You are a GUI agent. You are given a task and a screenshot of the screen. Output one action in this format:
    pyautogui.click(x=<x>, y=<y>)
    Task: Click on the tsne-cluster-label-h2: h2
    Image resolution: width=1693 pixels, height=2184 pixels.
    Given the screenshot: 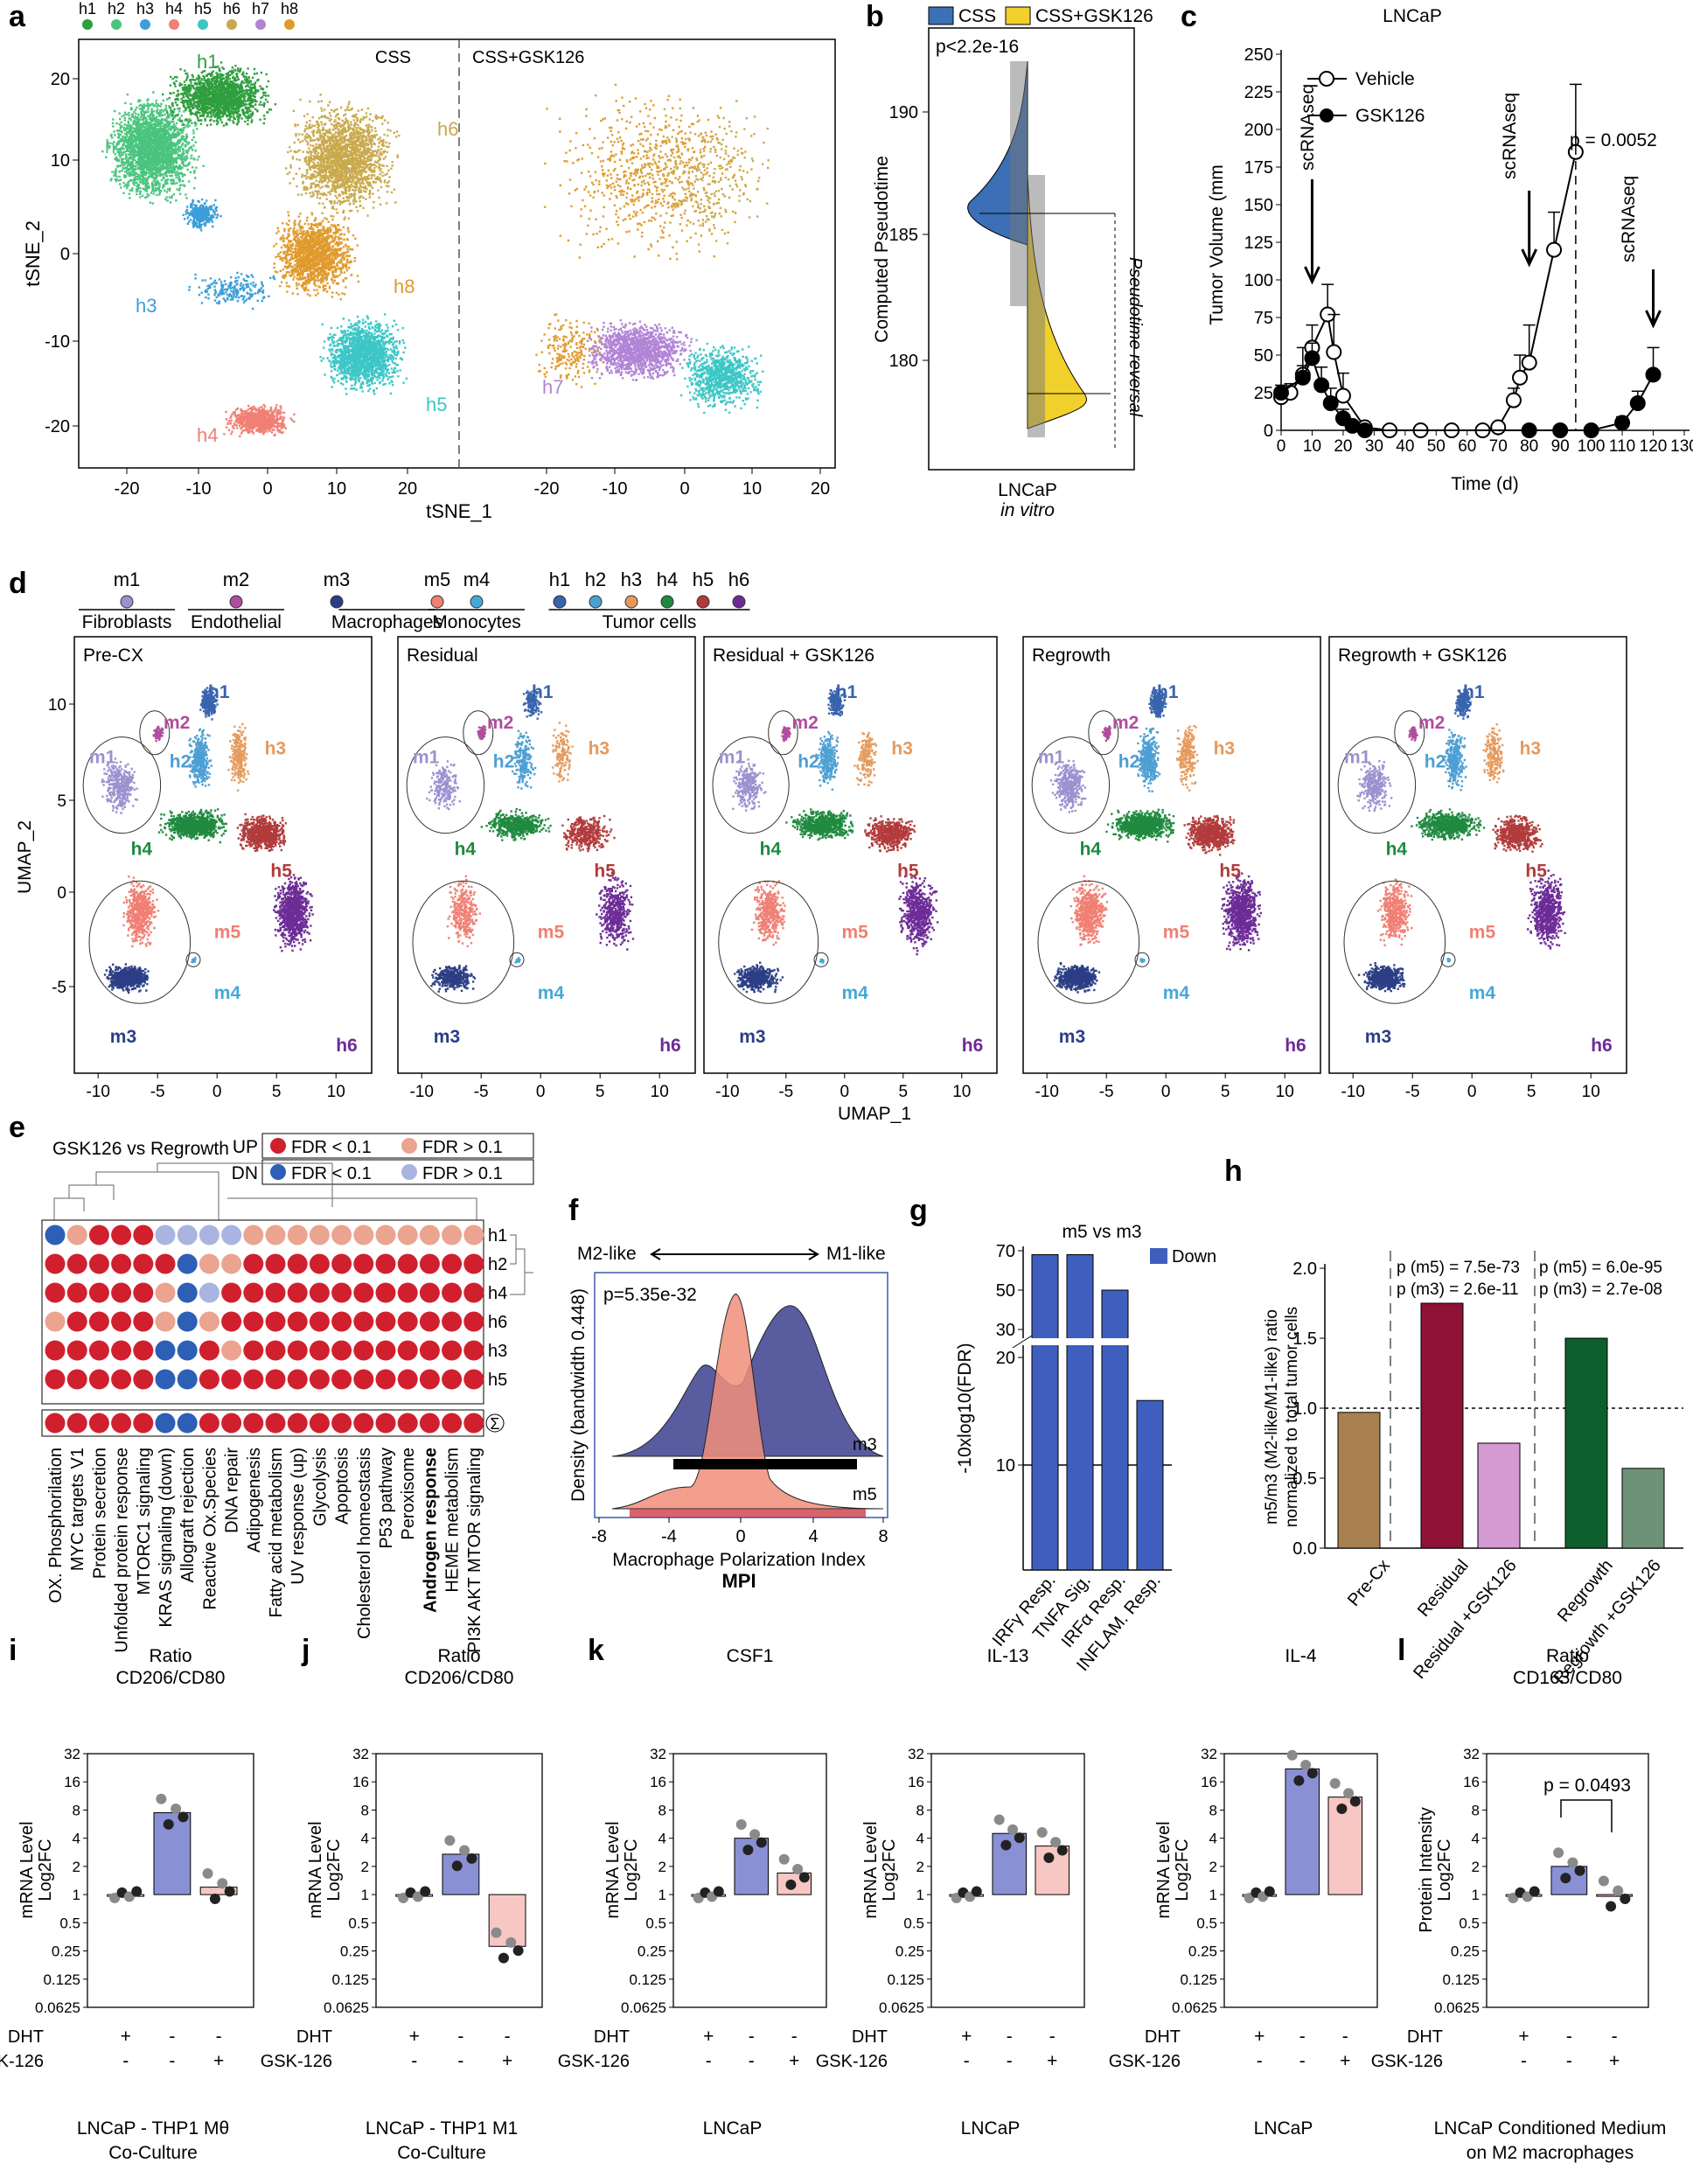 What is the action you would take?
    pyautogui.click(x=115, y=146)
    